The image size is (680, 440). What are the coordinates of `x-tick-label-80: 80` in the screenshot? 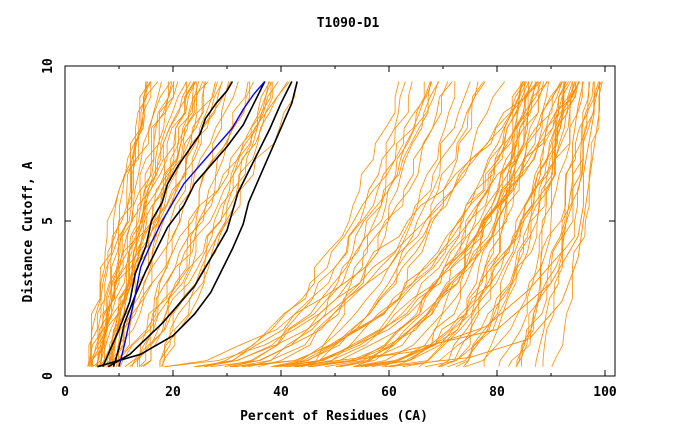 It's located at (497, 392).